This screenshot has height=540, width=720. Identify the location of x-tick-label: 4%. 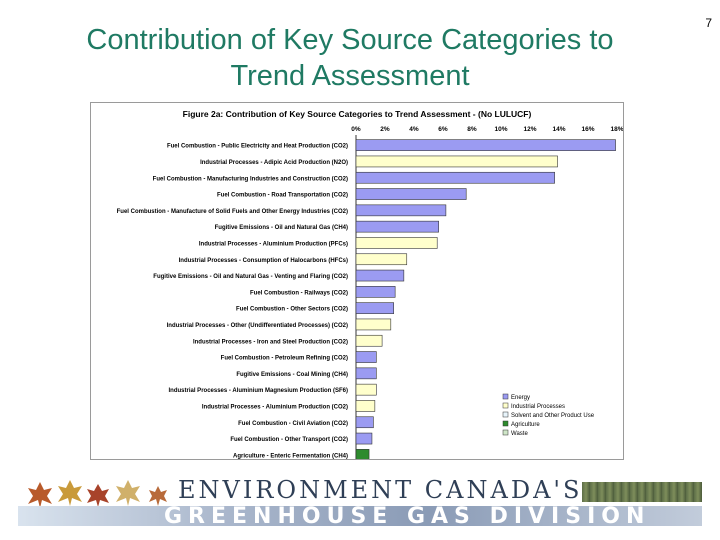
(414, 129).